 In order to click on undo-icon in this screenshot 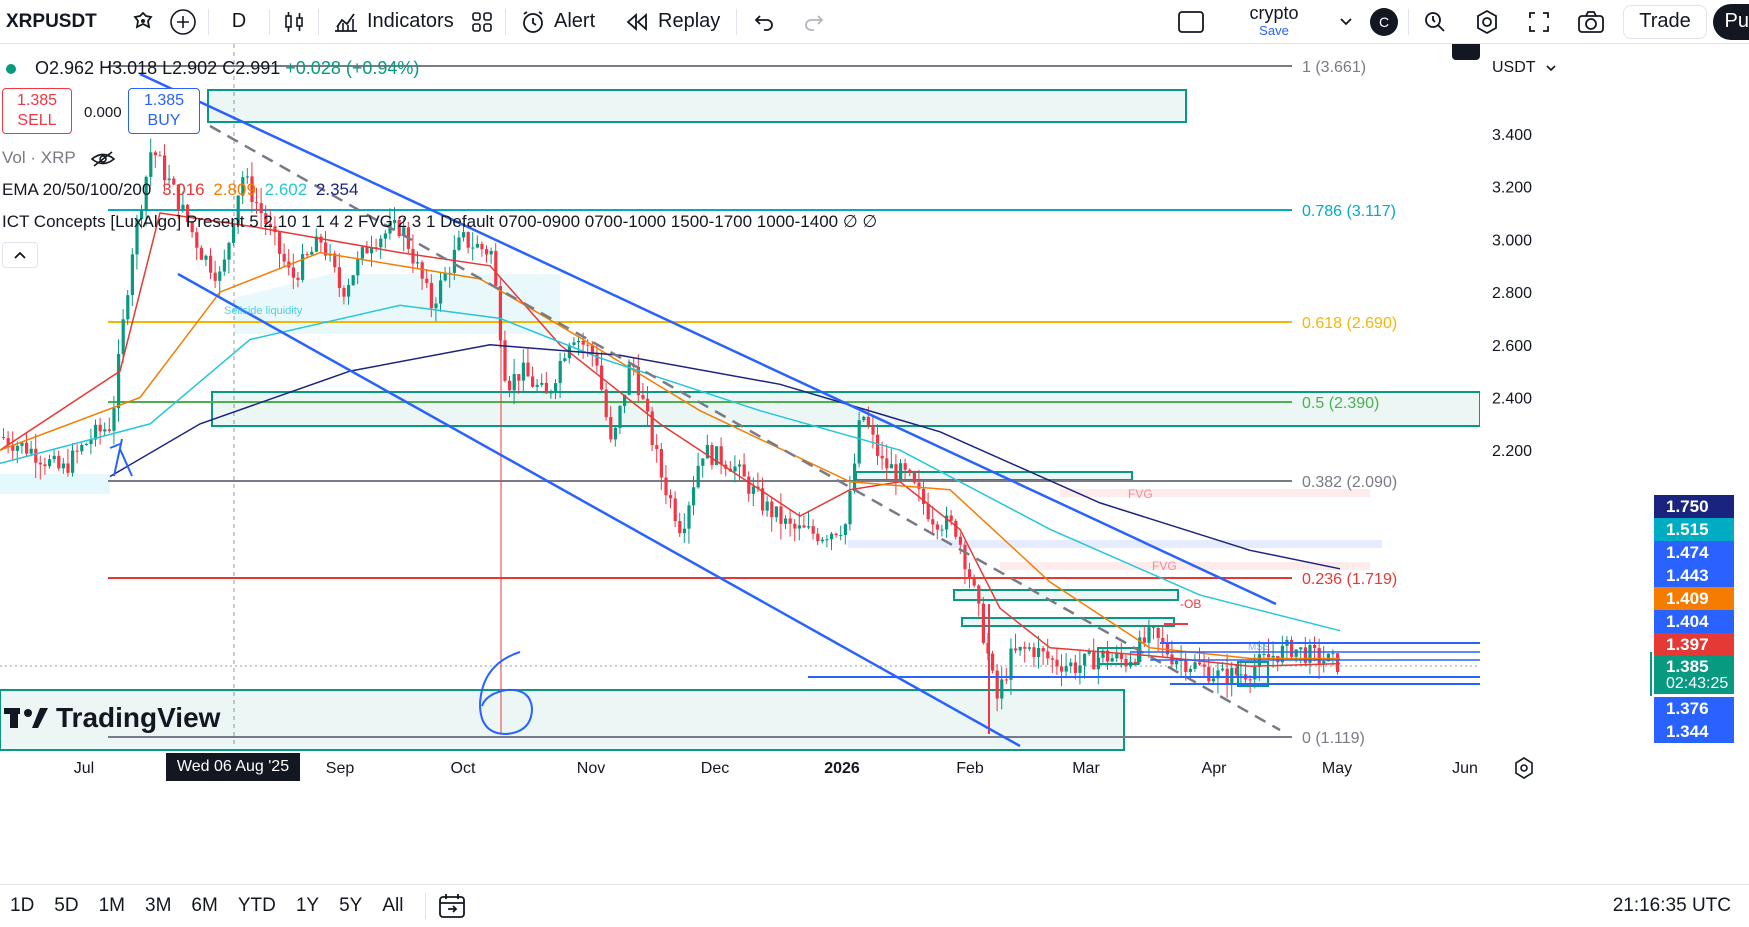, I will do `click(764, 22)`.